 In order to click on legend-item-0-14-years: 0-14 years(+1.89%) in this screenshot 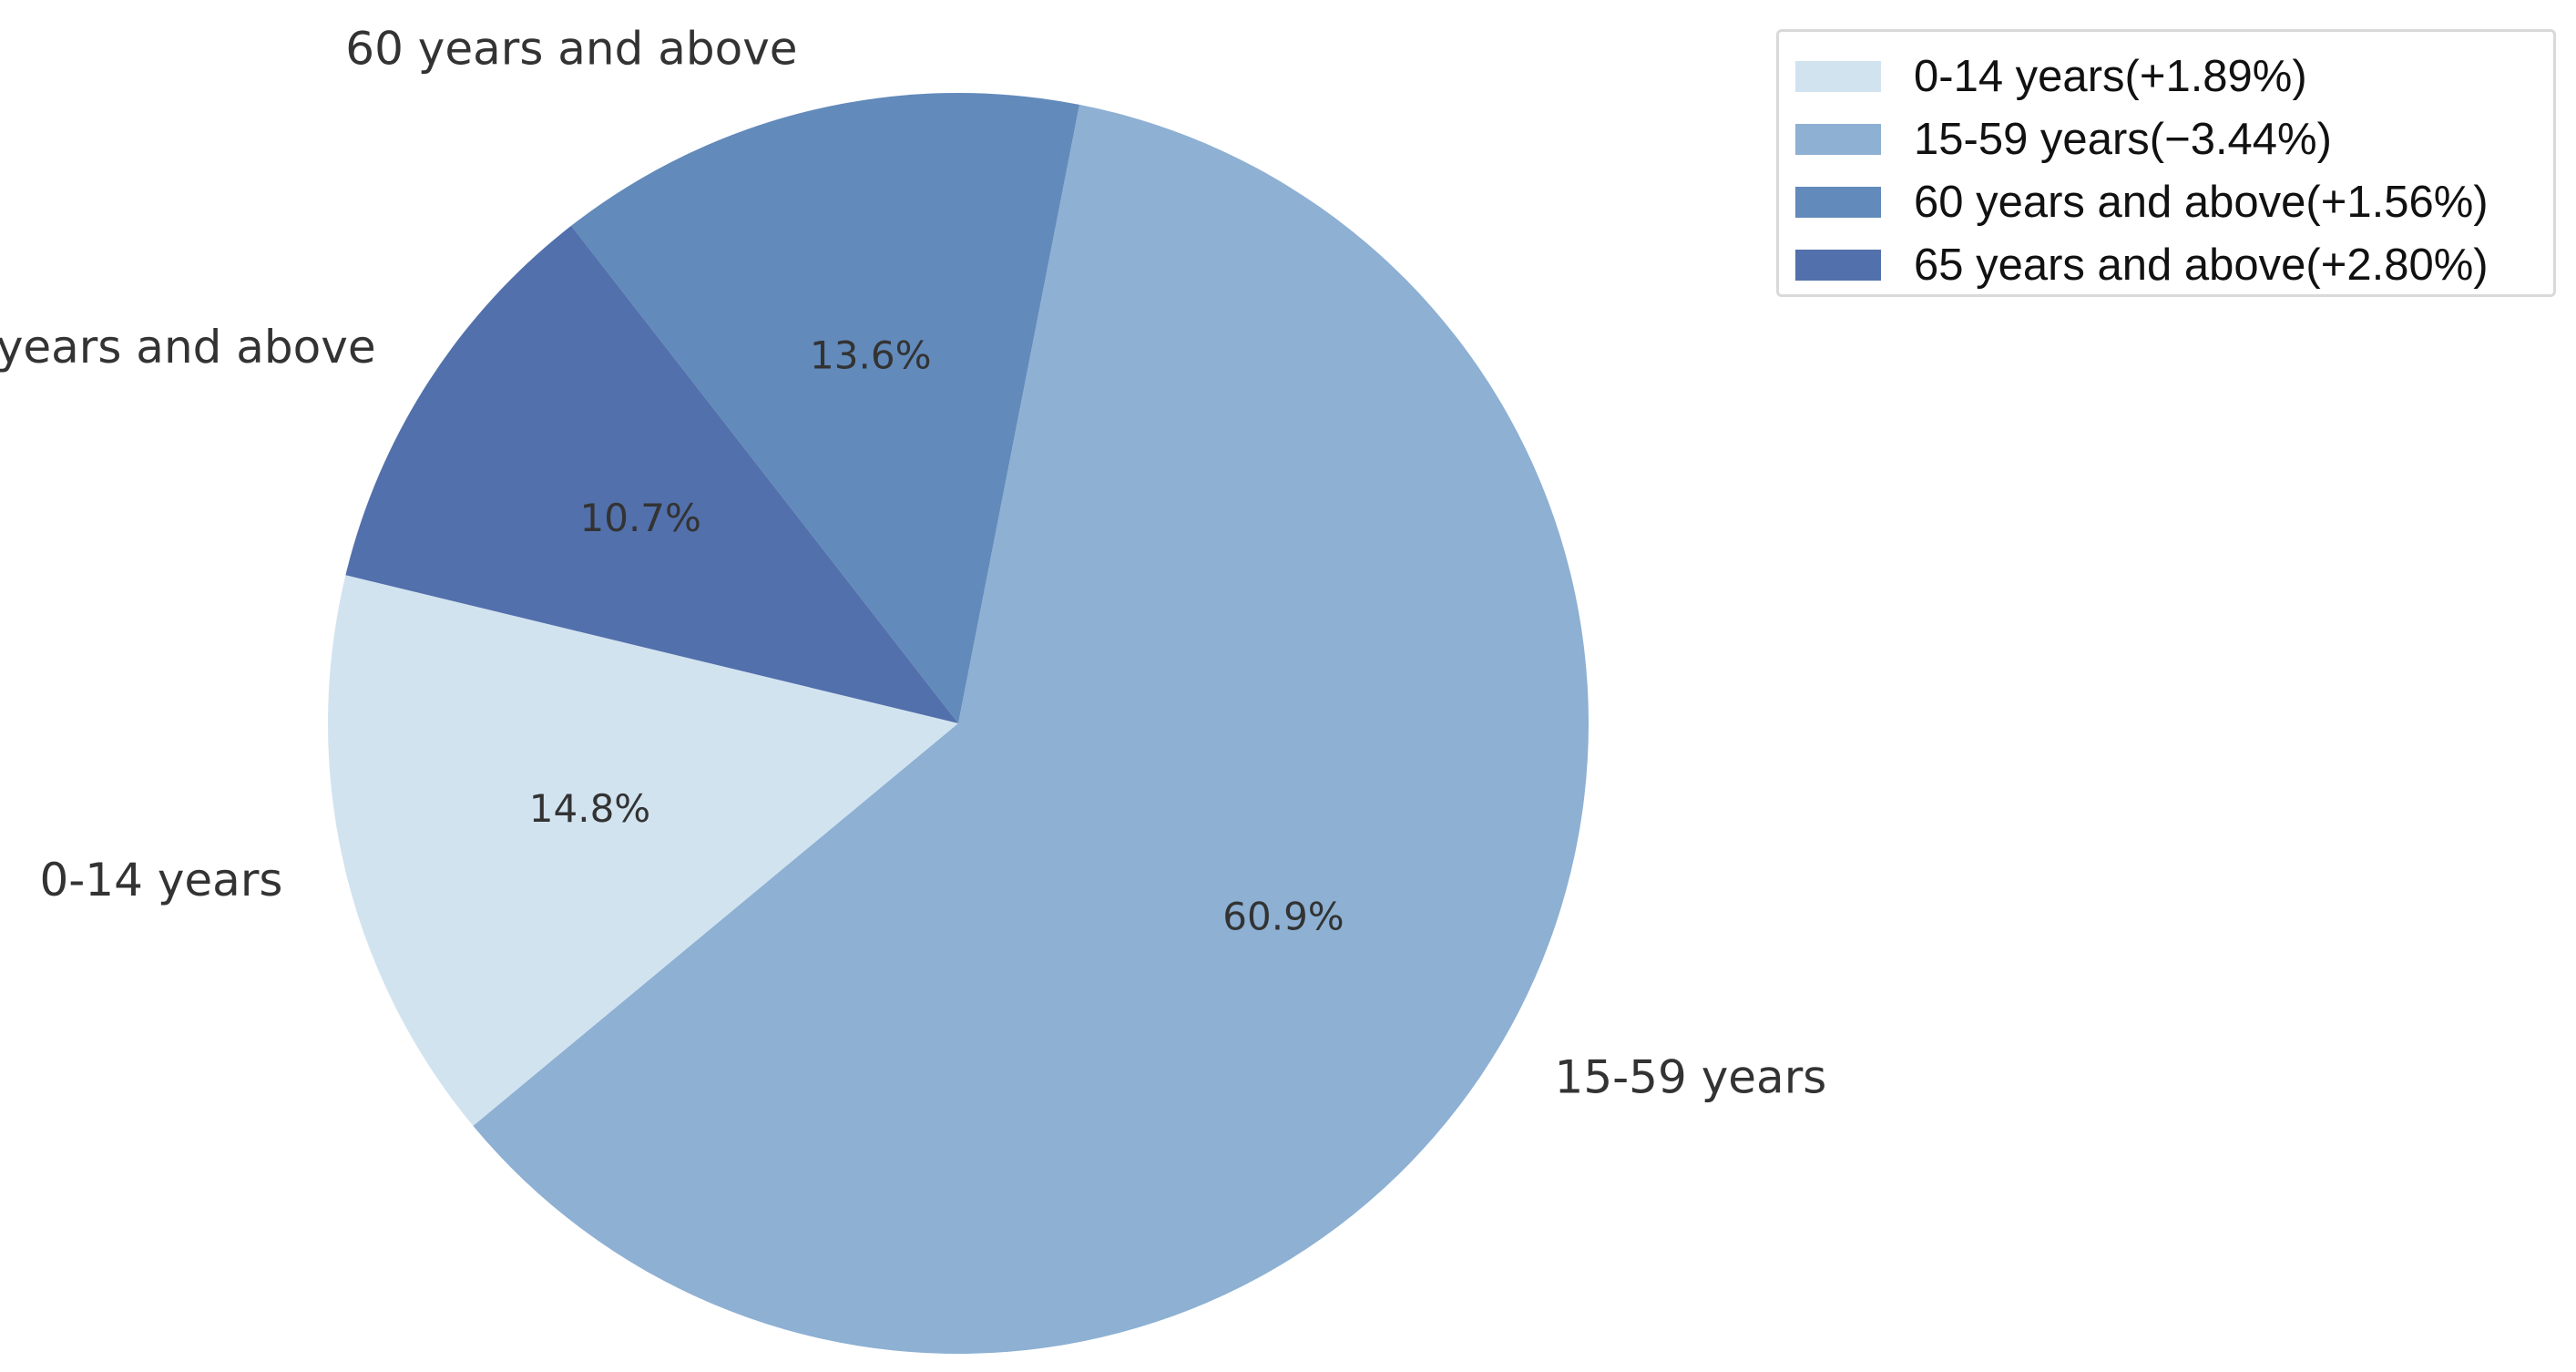, I will do `click(2174, 76)`.